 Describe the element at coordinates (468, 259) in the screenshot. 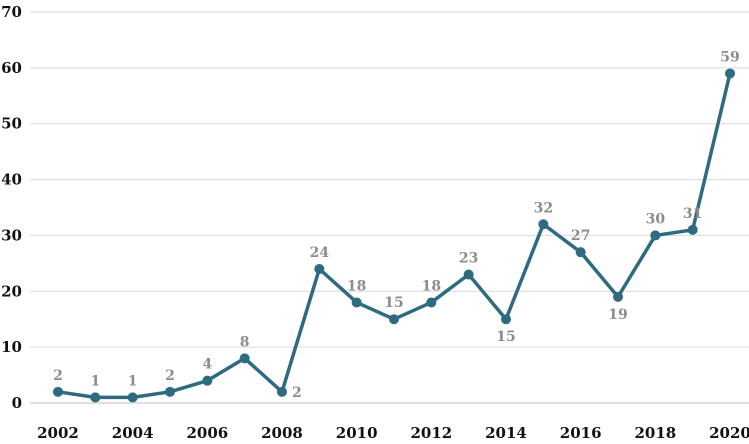

I see `data-label: 23` at that location.